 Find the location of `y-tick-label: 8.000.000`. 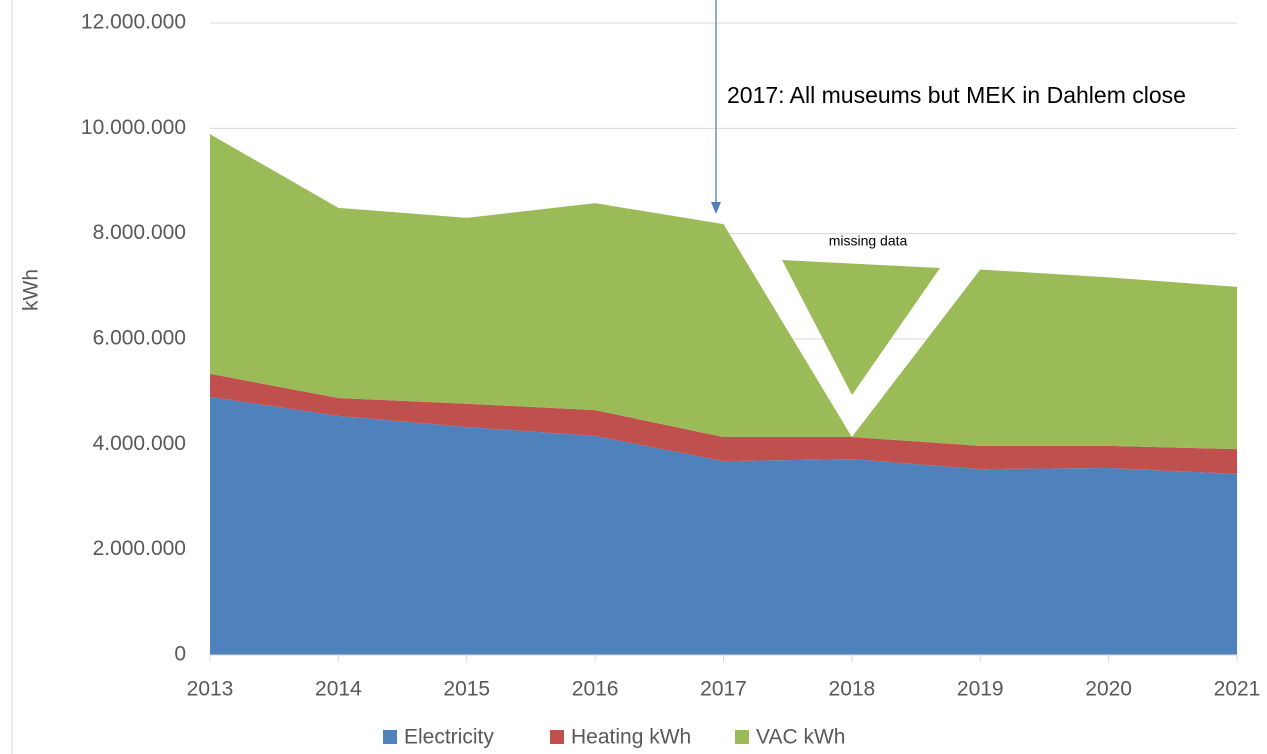

y-tick-label: 8.000.000 is located at coordinates (139, 232).